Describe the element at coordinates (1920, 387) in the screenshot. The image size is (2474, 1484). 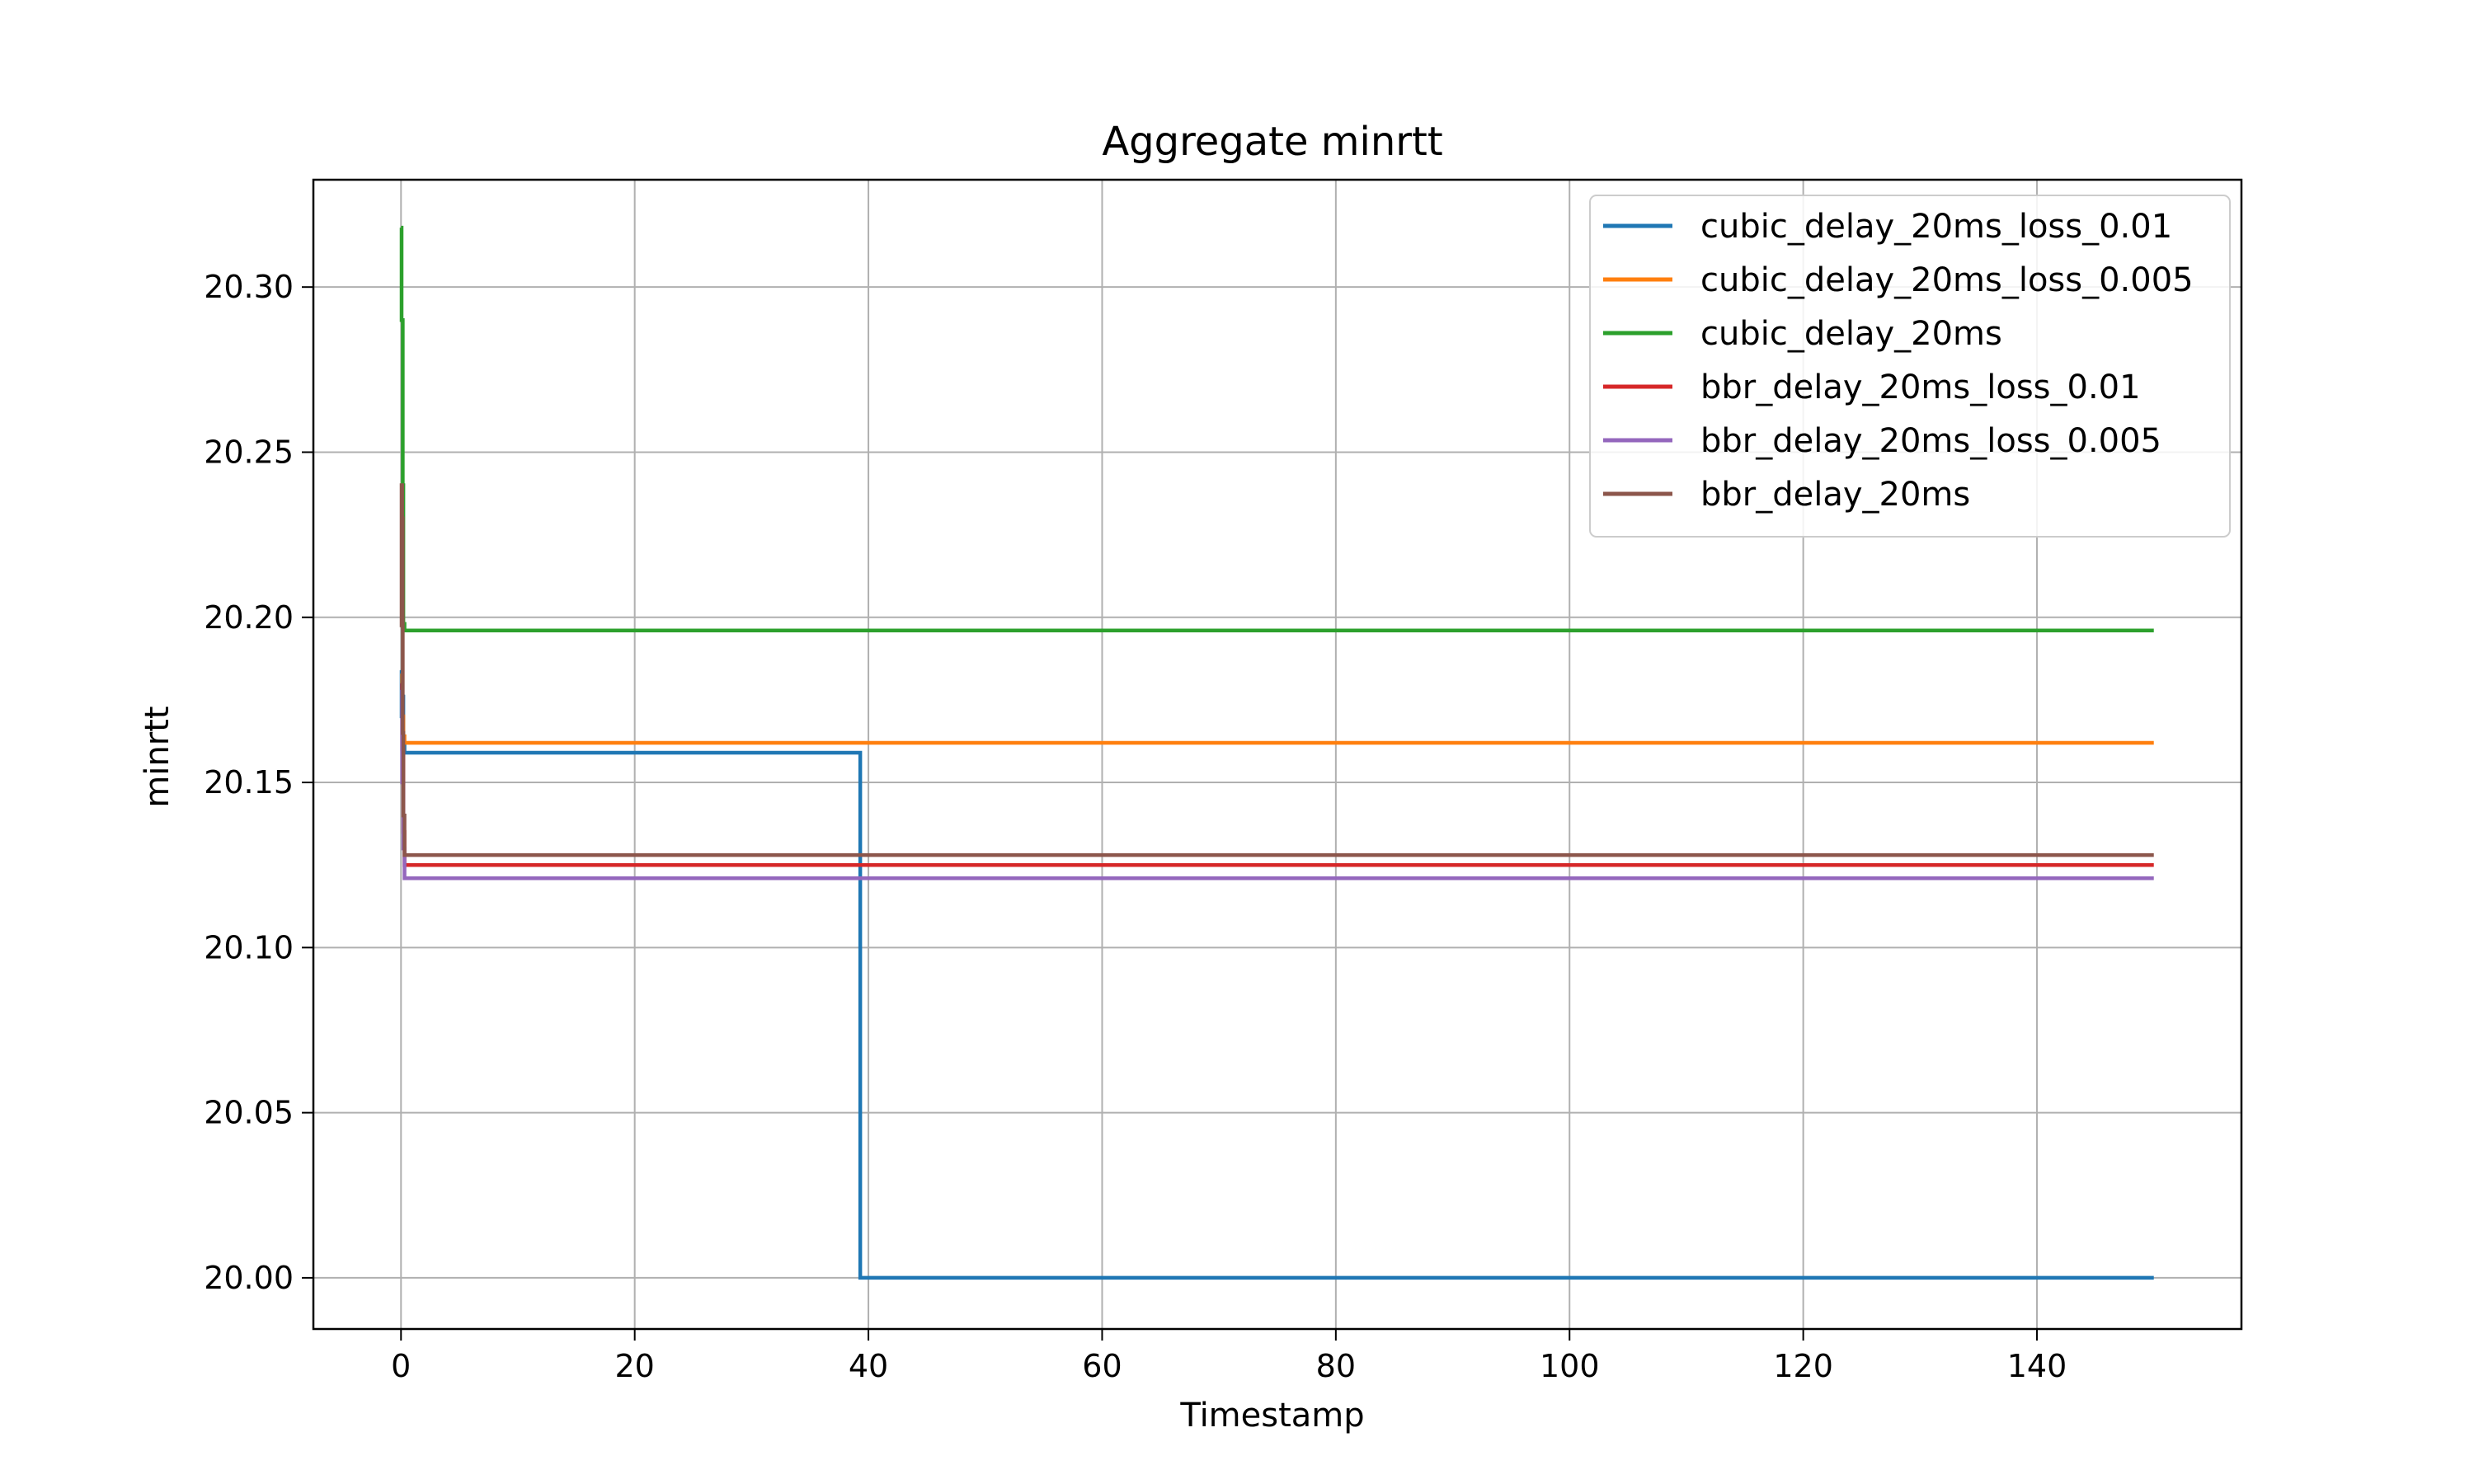
I see `legend-entry: bbr_delay_20ms_loss_0.01` at that location.